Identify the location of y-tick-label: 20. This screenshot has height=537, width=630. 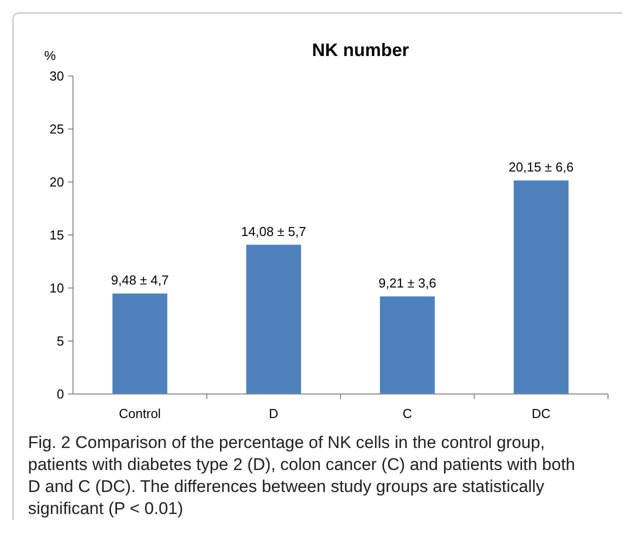
(57, 182).